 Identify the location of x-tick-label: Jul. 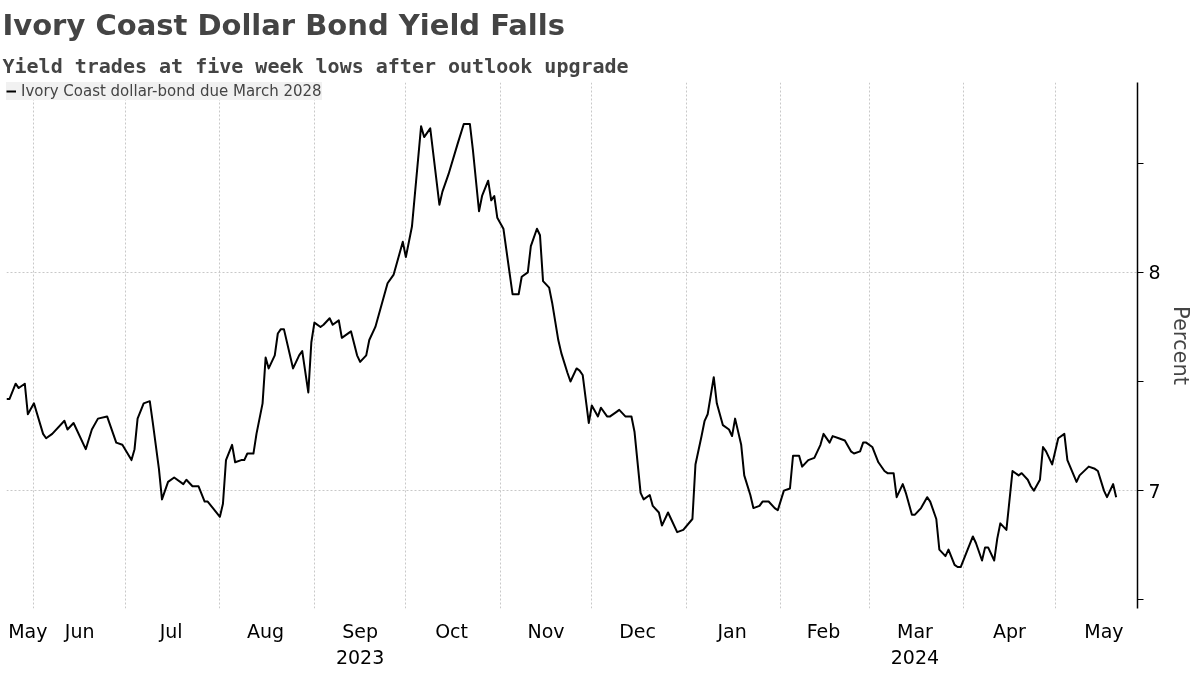
(170, 630).